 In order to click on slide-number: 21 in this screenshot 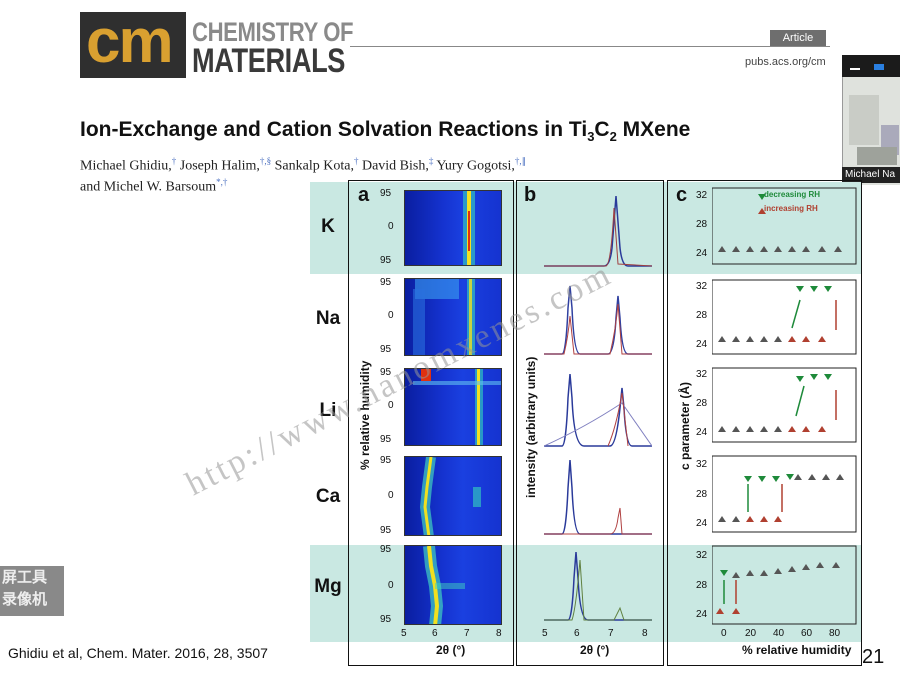, I will do `click(873, 657)`.